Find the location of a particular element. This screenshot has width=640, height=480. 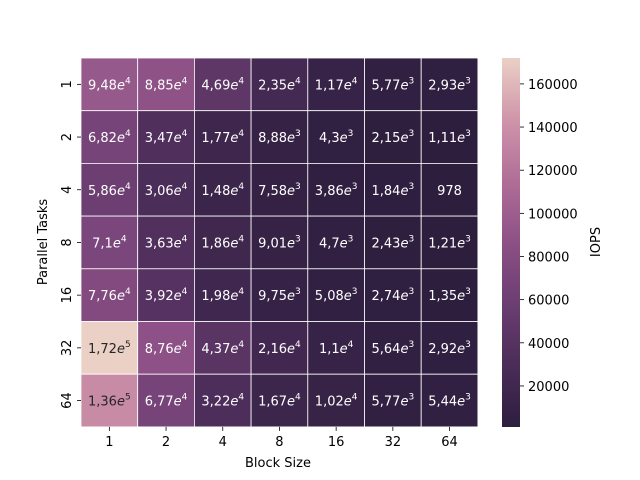

cell-value-label: 5,44e3 is located at coordinates (449, 401).